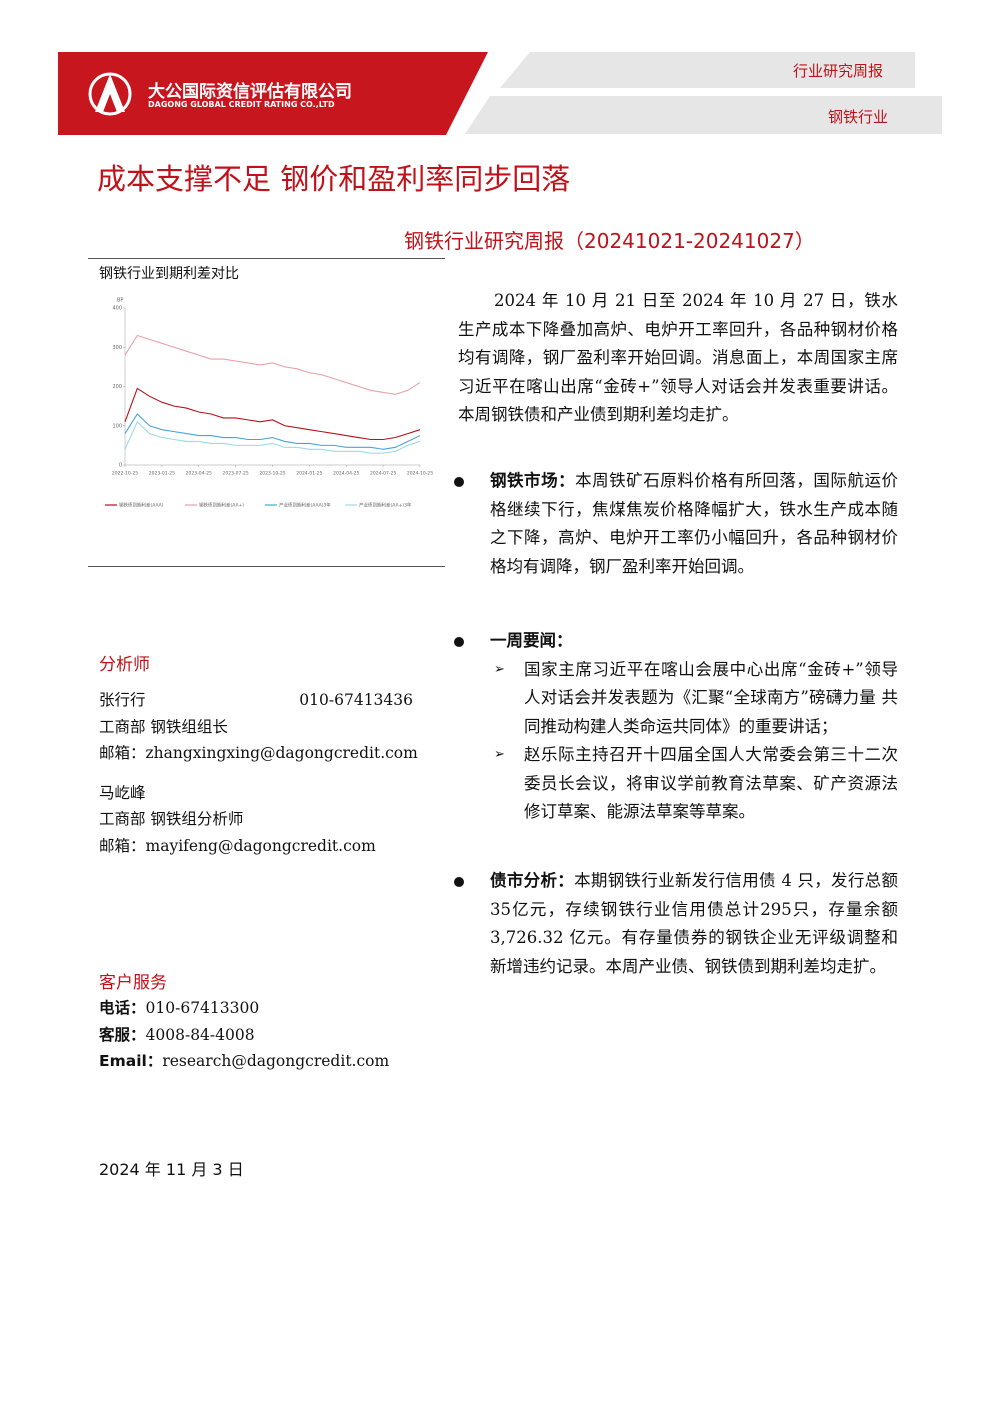 The width and height of the screenshot is (992, 1403). Describe the element at coordinates (838, 71) in the screenshot. I see `report-type: 行业研究周报` at that location.